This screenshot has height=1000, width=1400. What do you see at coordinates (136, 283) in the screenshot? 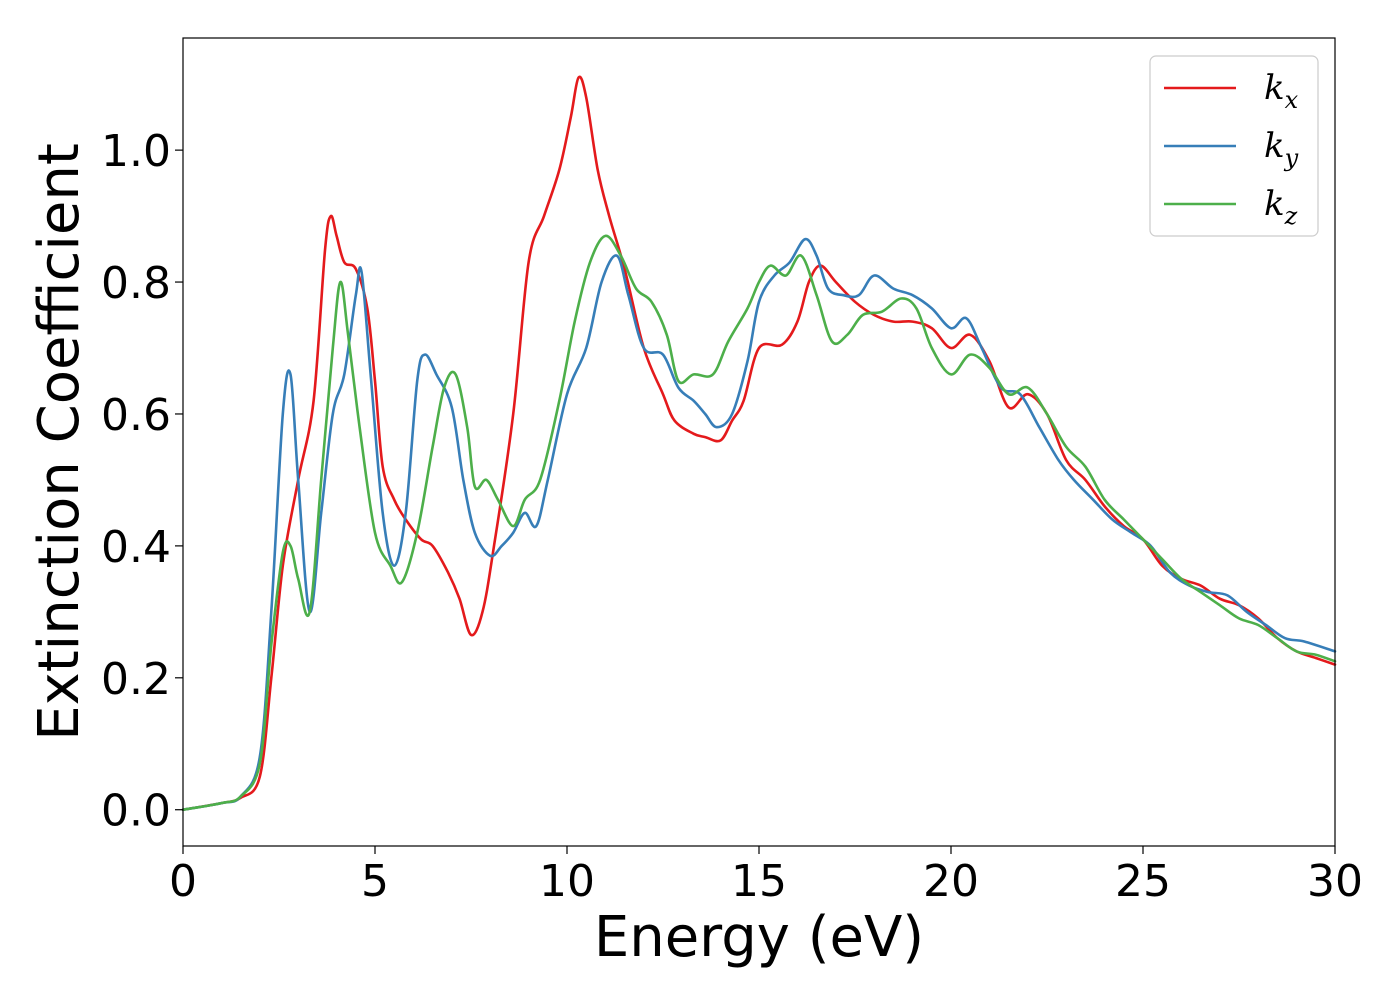
I see `y-tick-label: 0.8` at bounding box center [136, 283].